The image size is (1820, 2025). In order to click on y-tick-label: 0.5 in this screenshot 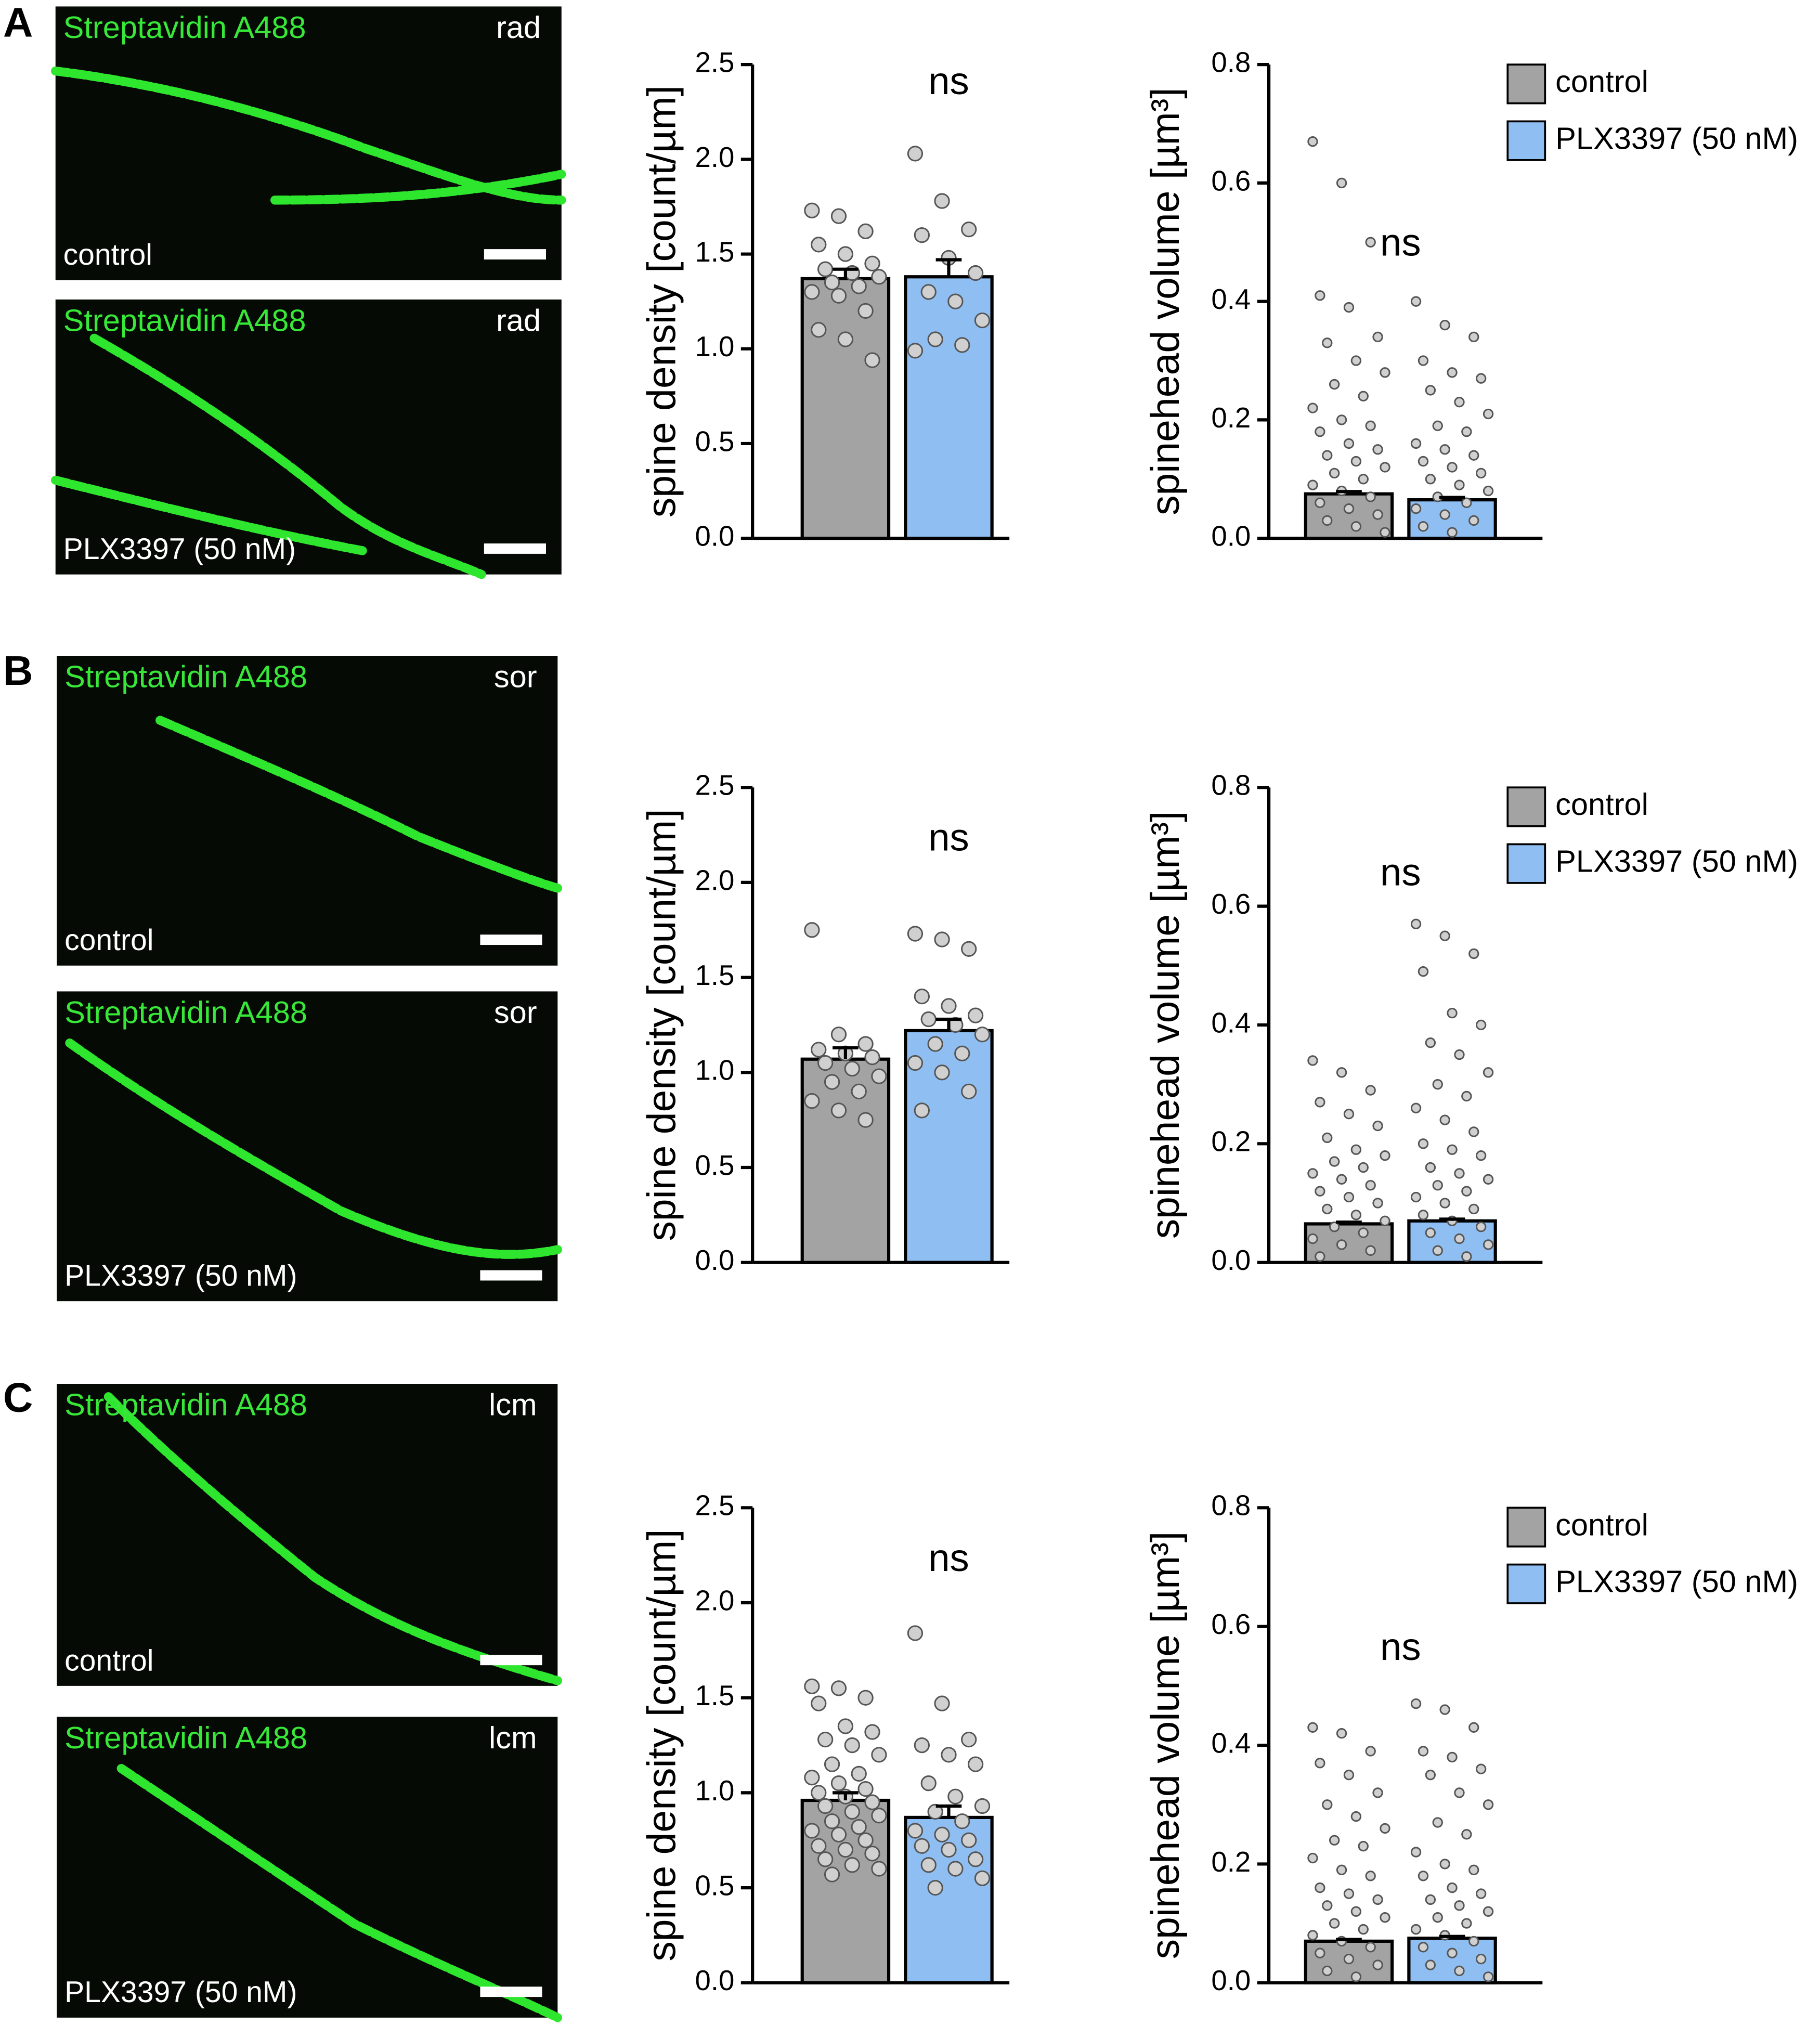, I will do `click(715, 1165)`.